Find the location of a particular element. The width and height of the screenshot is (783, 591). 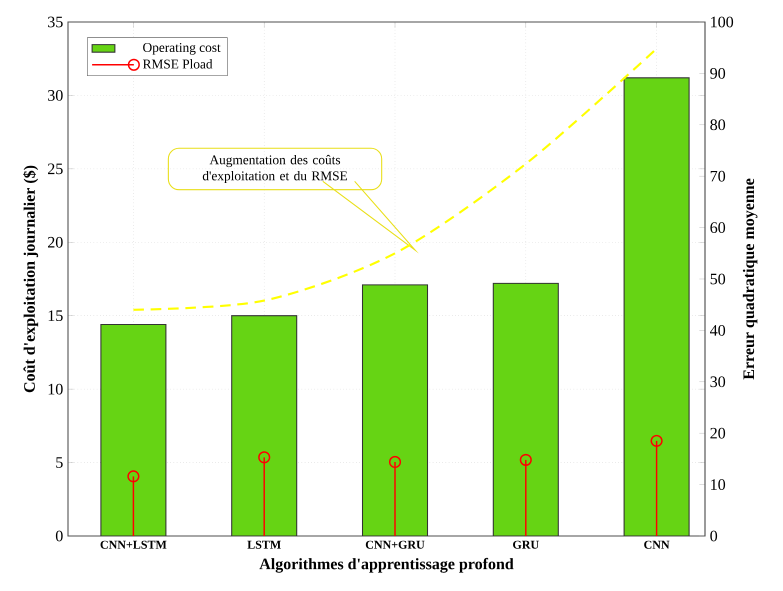

y2-tick-label: 80 is located at coordinates (718, 124).